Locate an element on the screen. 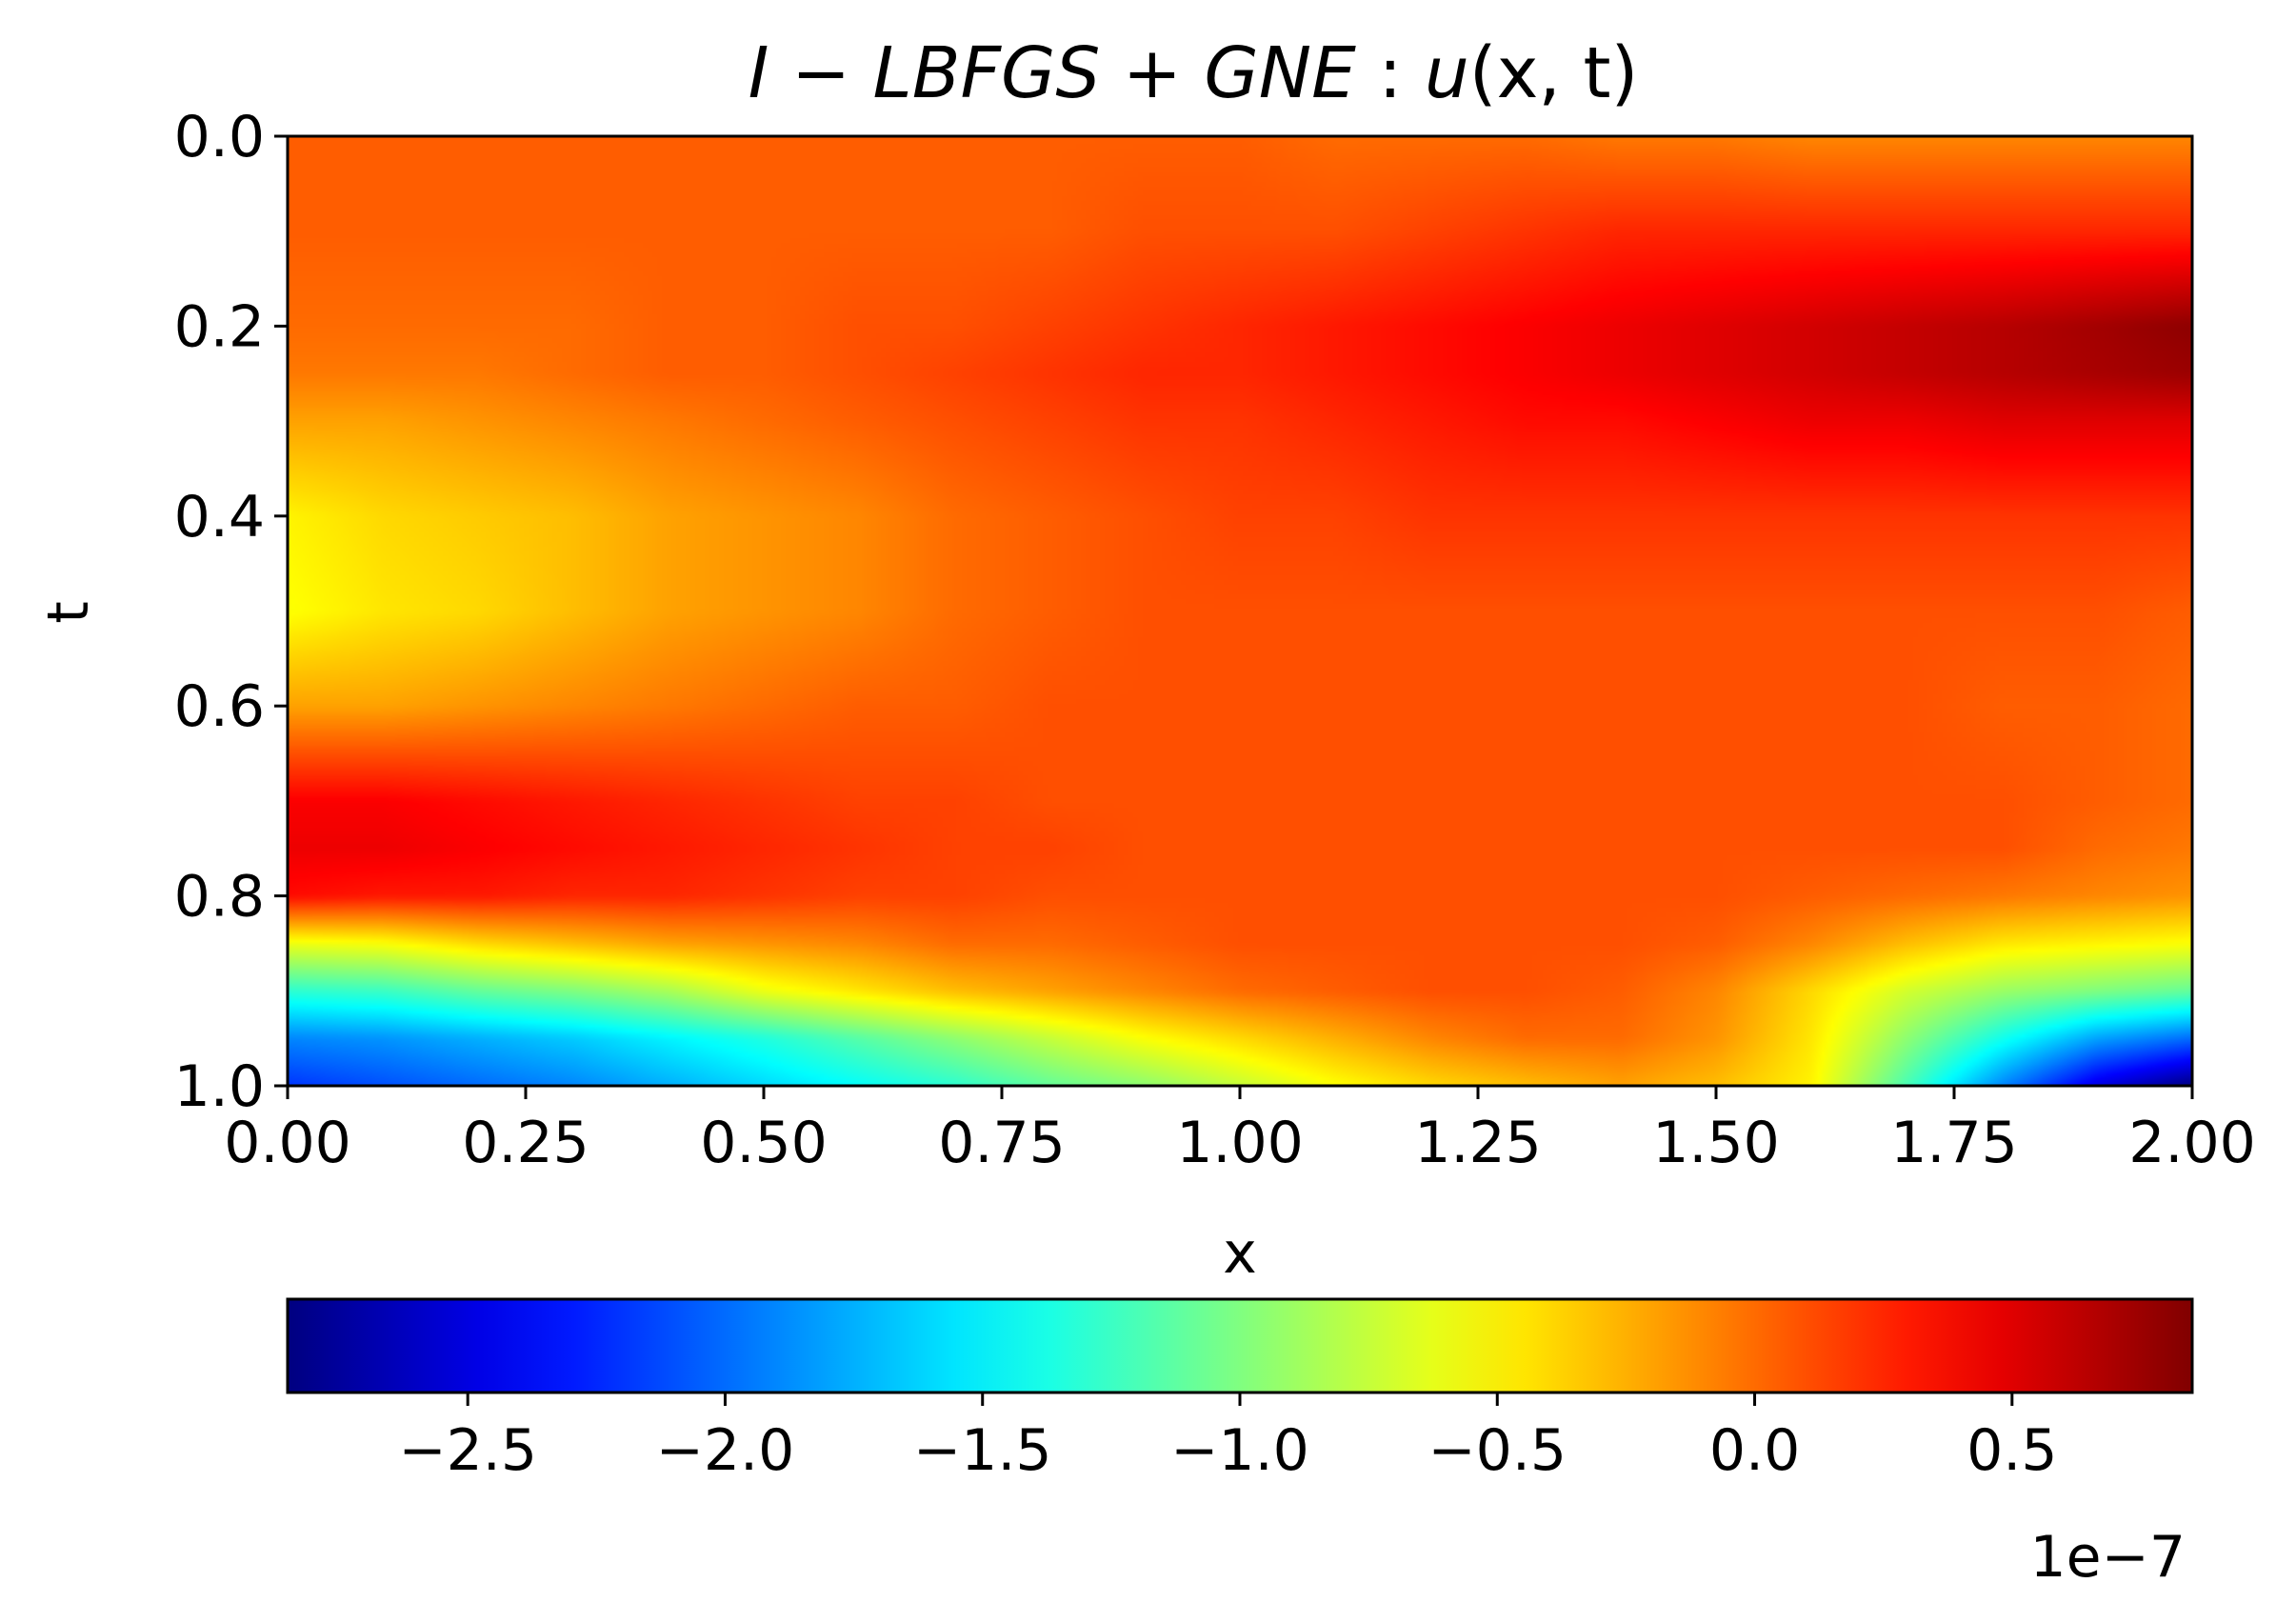  x-tick-label: 1.75 is located at coordinates (1954, 1143).